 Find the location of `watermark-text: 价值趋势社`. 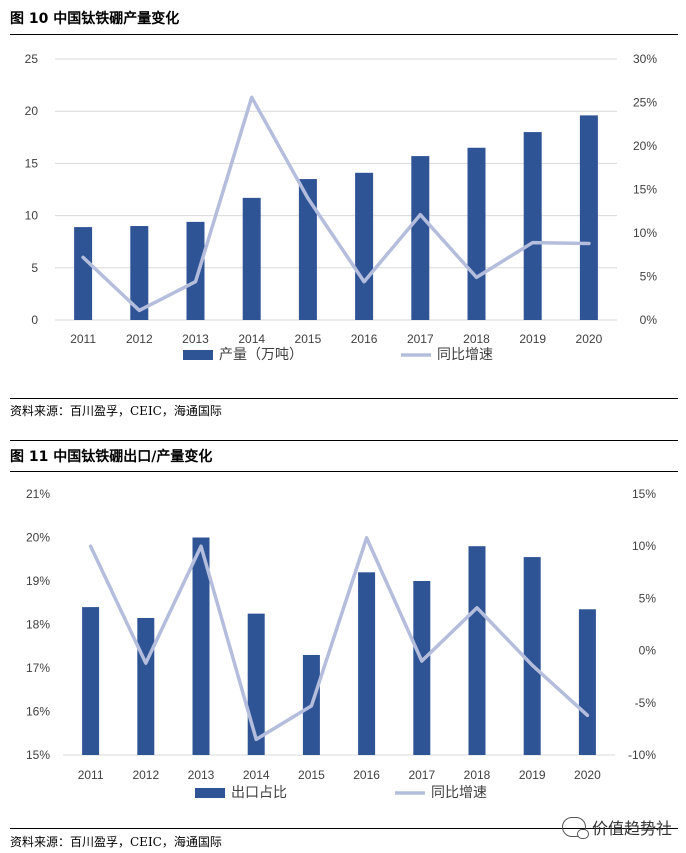

watermark-text: 价值趋势社 is located at coordinates (631, 828).